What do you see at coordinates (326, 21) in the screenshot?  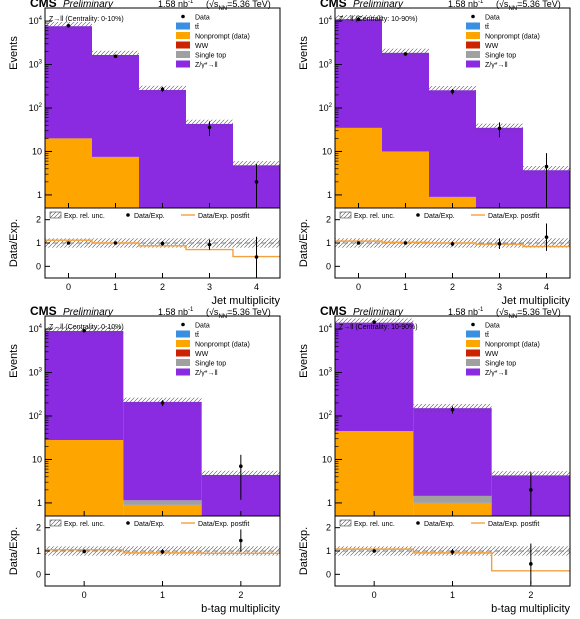 I see `y-tick-label: 104` at bounding box center [326, 21].